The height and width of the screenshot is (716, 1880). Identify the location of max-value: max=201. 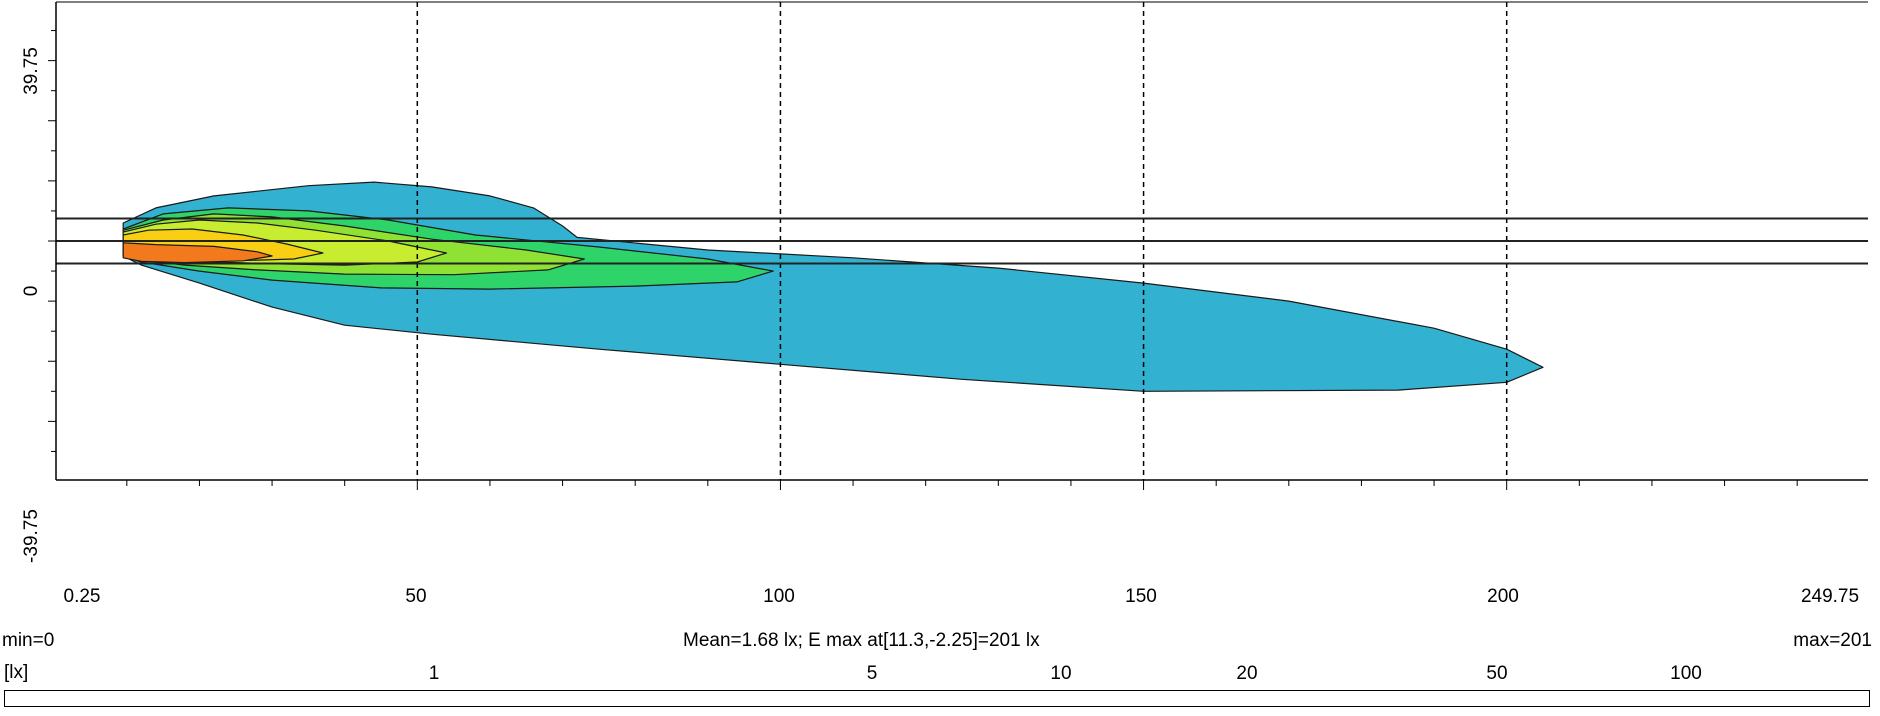
(1832, 640).